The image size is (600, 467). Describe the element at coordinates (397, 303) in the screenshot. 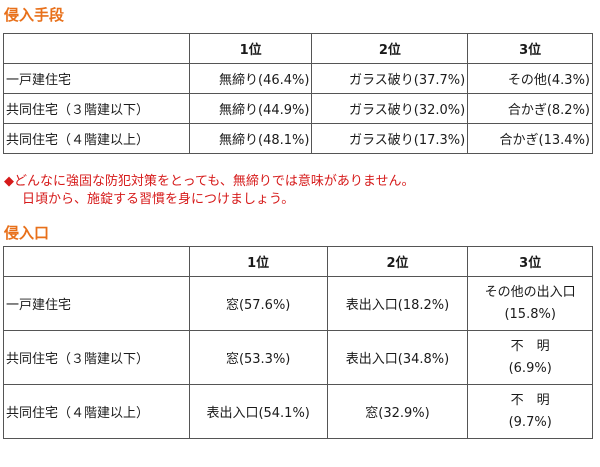

I see `table-cell: 表出入口(18.2%)` at that location.